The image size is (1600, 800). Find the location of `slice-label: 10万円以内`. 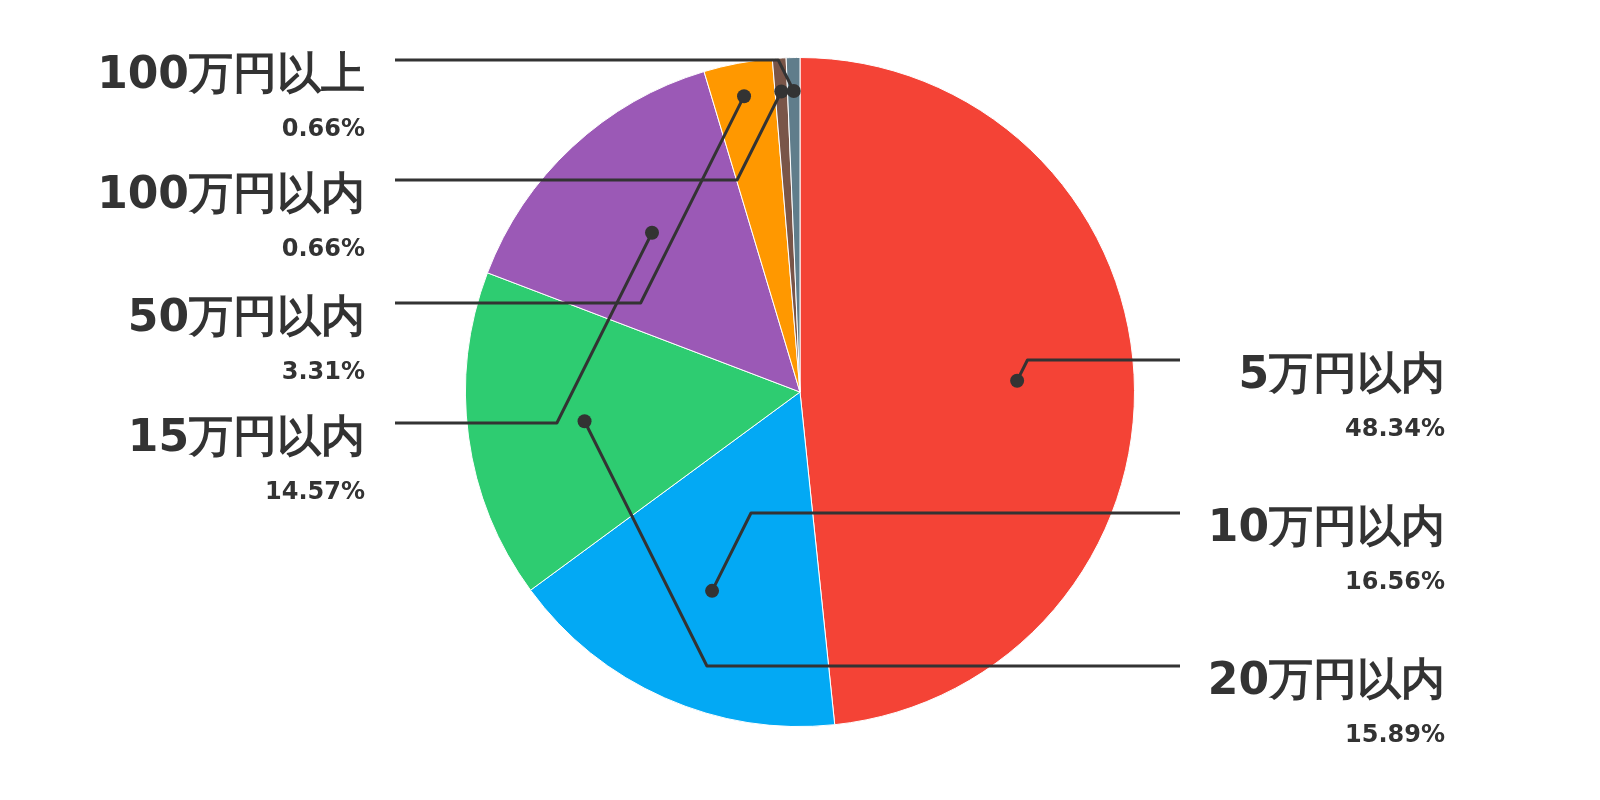

slice-label: 10万円以内 is located at coordinates (1326, 525).